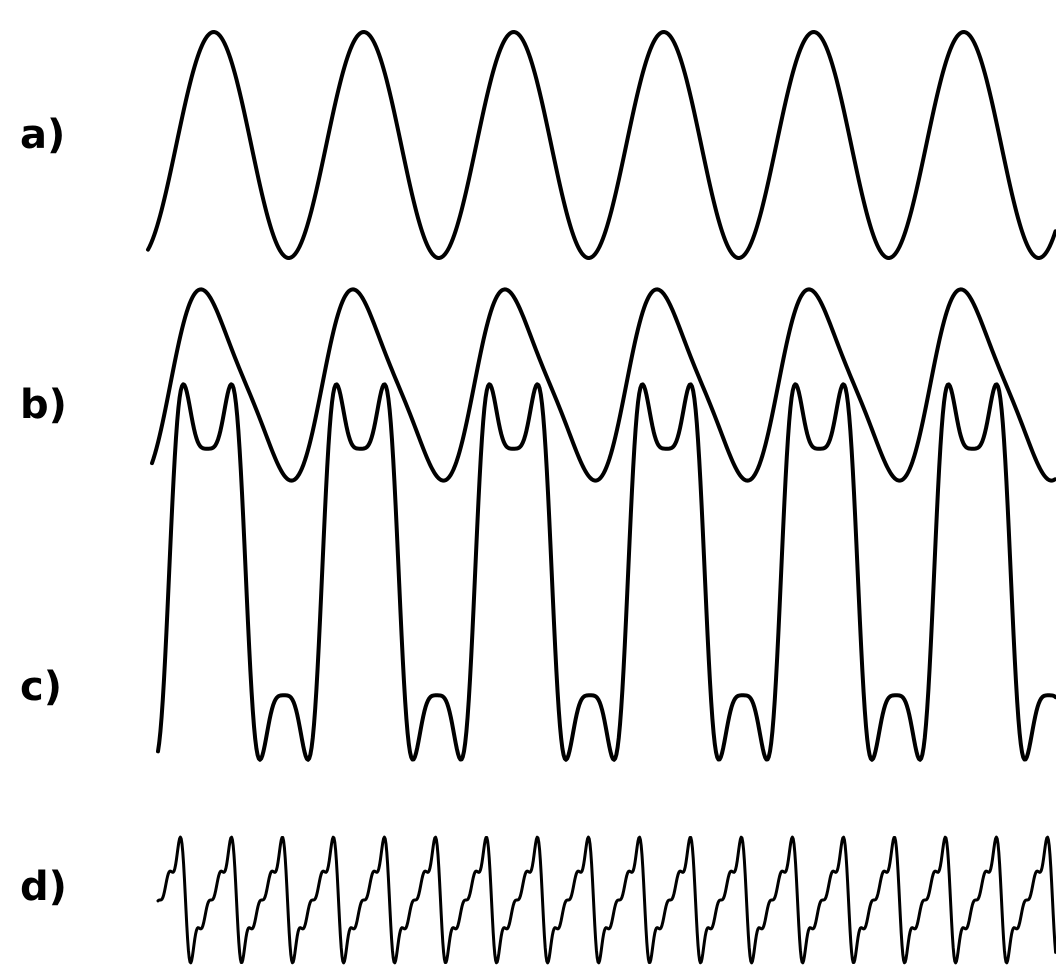  What do you see at coordinates (43, 887) in the screenshot?
I see `panel-d-label: d)` at bounding box center [43, 887].